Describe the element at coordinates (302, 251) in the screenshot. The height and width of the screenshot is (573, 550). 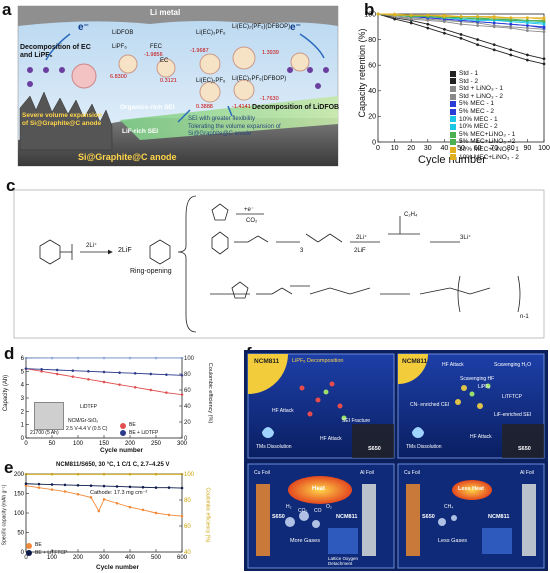
I see `c-subscript-3: 3` at that location.